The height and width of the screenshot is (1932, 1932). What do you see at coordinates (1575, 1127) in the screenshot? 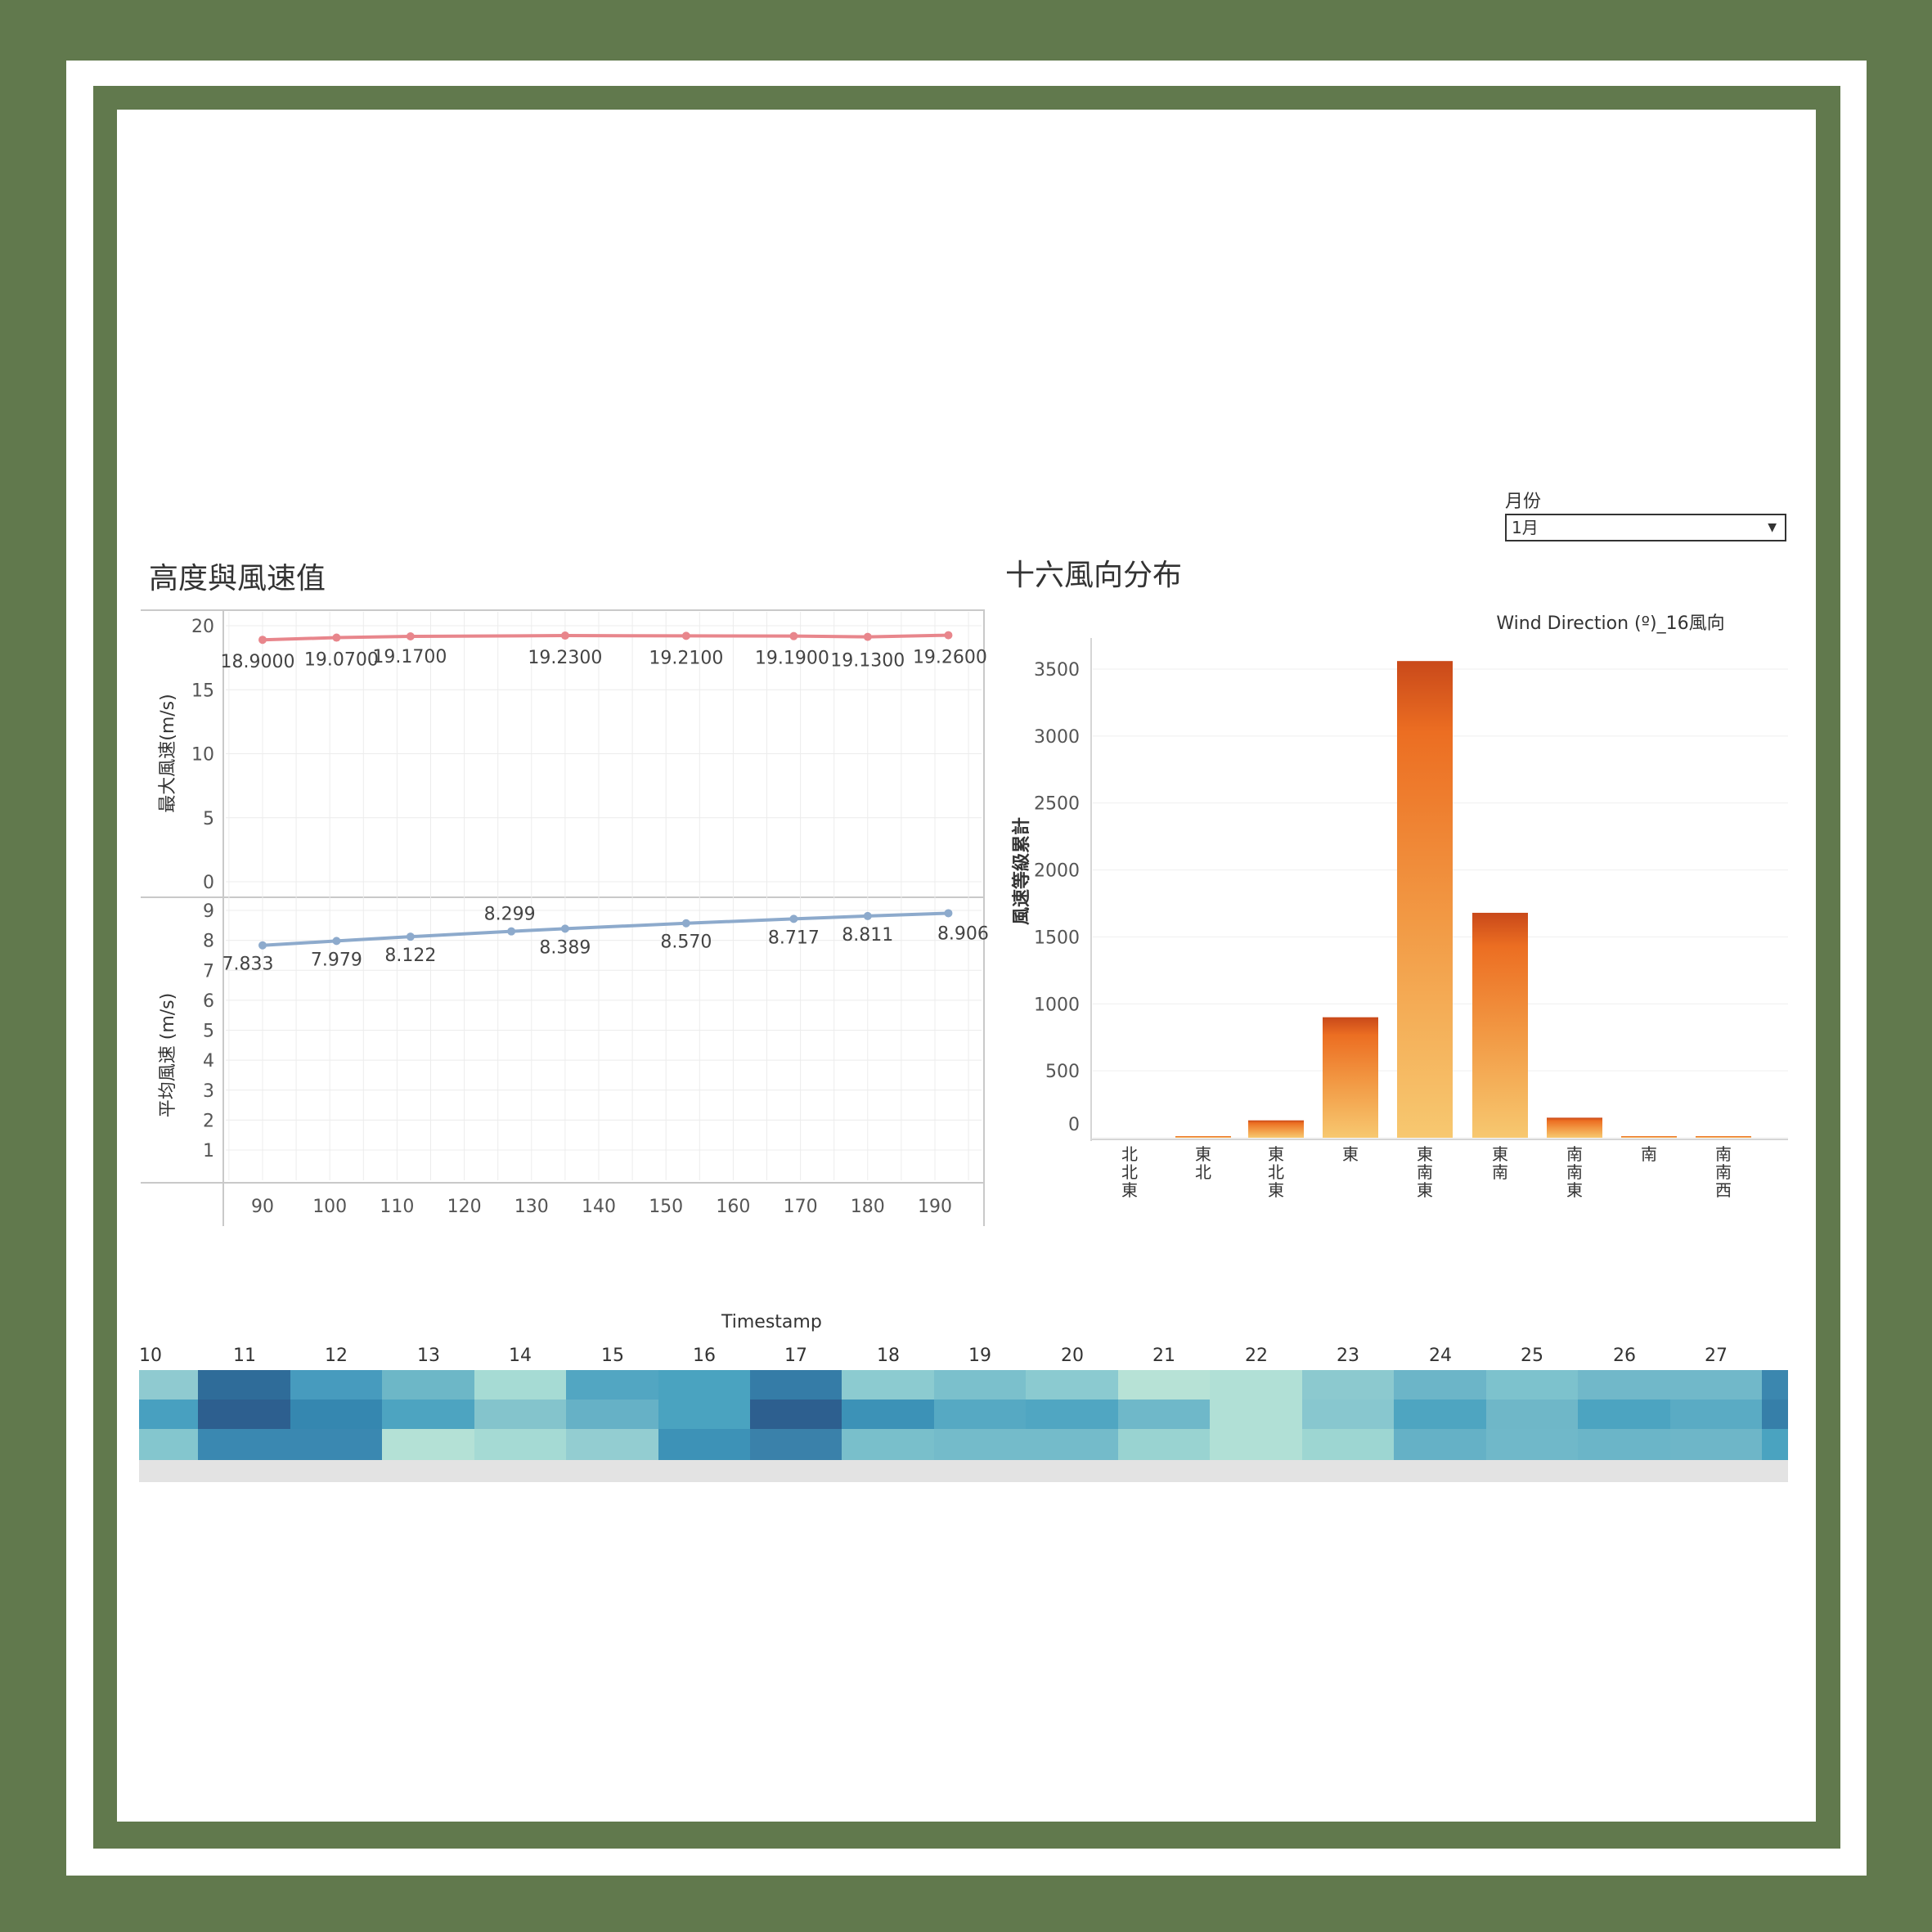
I see `bar-南南東` at bounding box center [1575, 1127].